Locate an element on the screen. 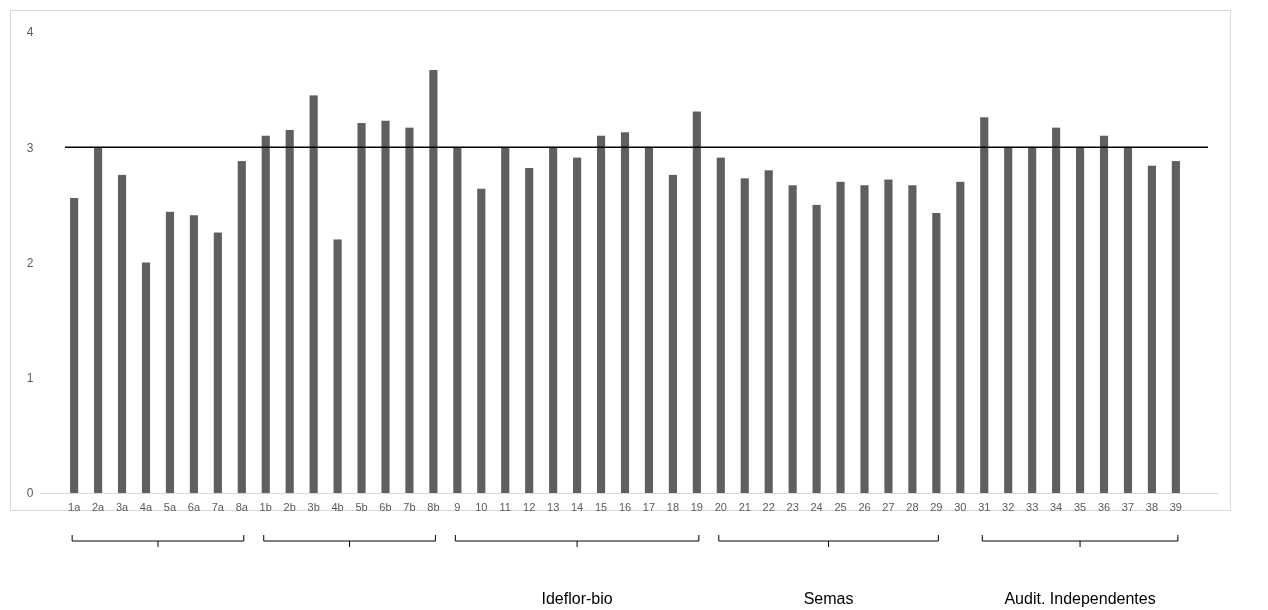 Image resolution: width=1268 pixels, height=610 pixels. x-tick-label: 27 is located at coordinates (888, 506).